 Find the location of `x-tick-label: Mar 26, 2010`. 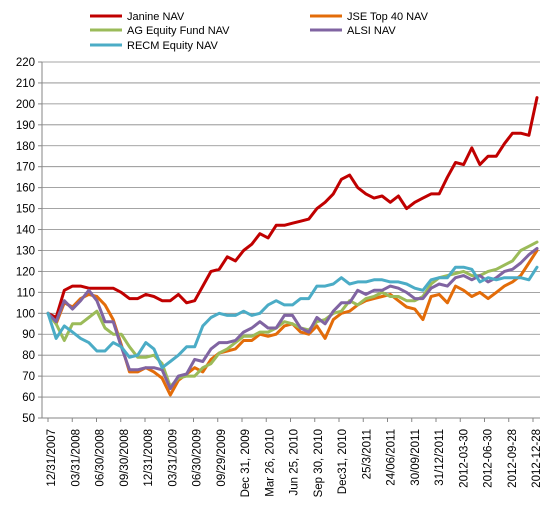

x-tick-label: Mar 26, 2010 is located at coordinates (270, 463).